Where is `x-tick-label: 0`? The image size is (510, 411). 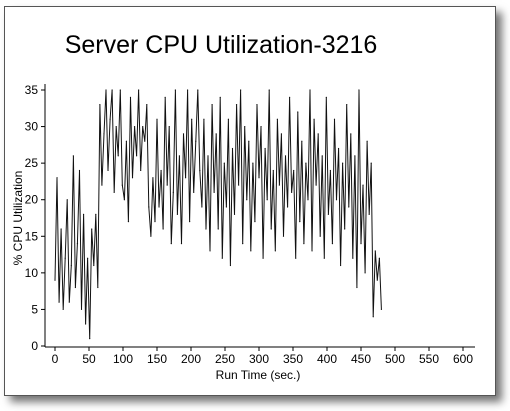 x-tick-label: 0 is located at coordinates (55, 359).